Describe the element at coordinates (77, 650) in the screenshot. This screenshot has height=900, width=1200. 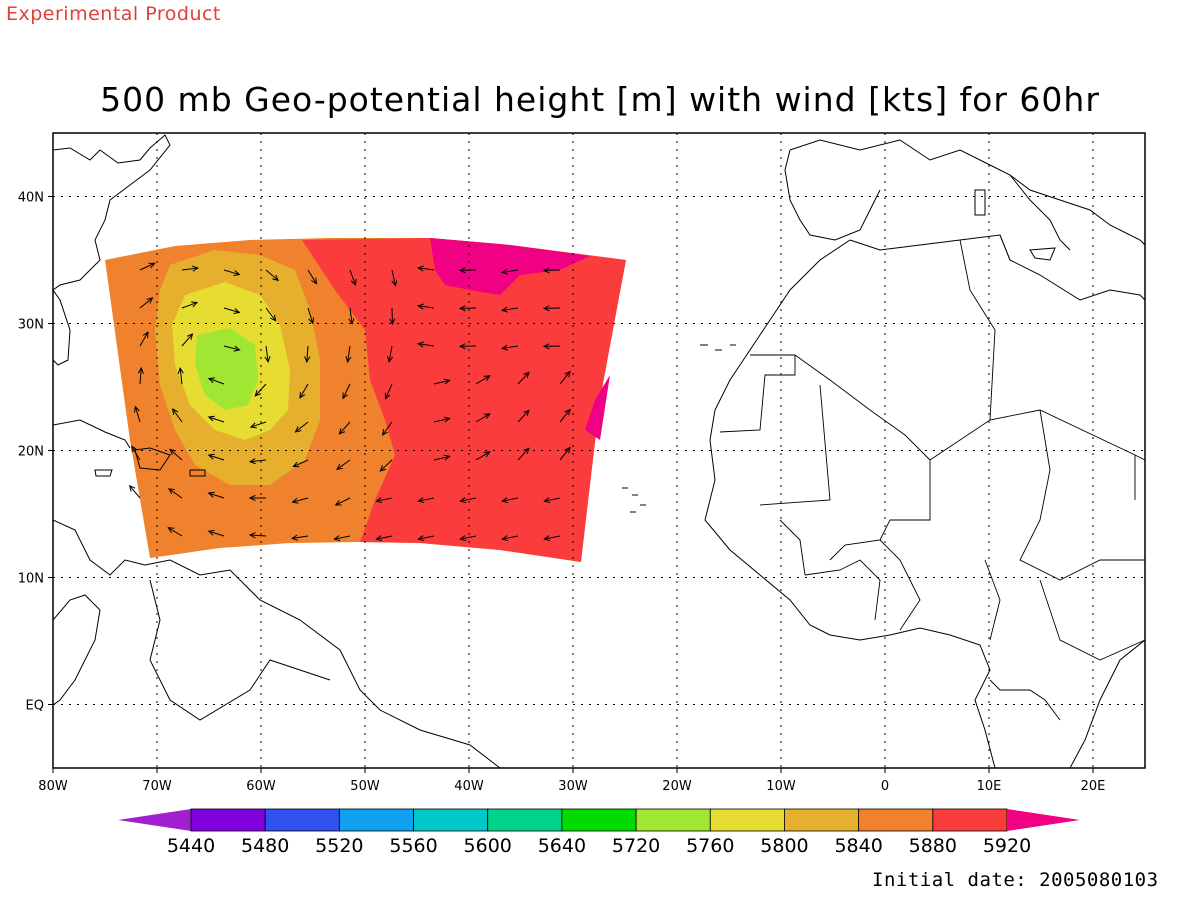
I see `south-america-west-coast` at that location.